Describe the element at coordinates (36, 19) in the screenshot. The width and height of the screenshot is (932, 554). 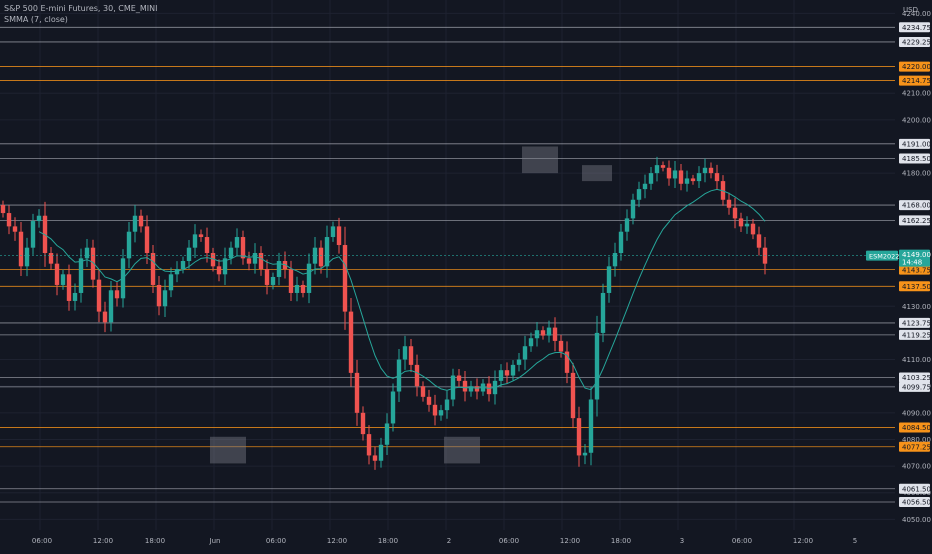
I see `indicator-label: SMMA (7, close)` at that location.